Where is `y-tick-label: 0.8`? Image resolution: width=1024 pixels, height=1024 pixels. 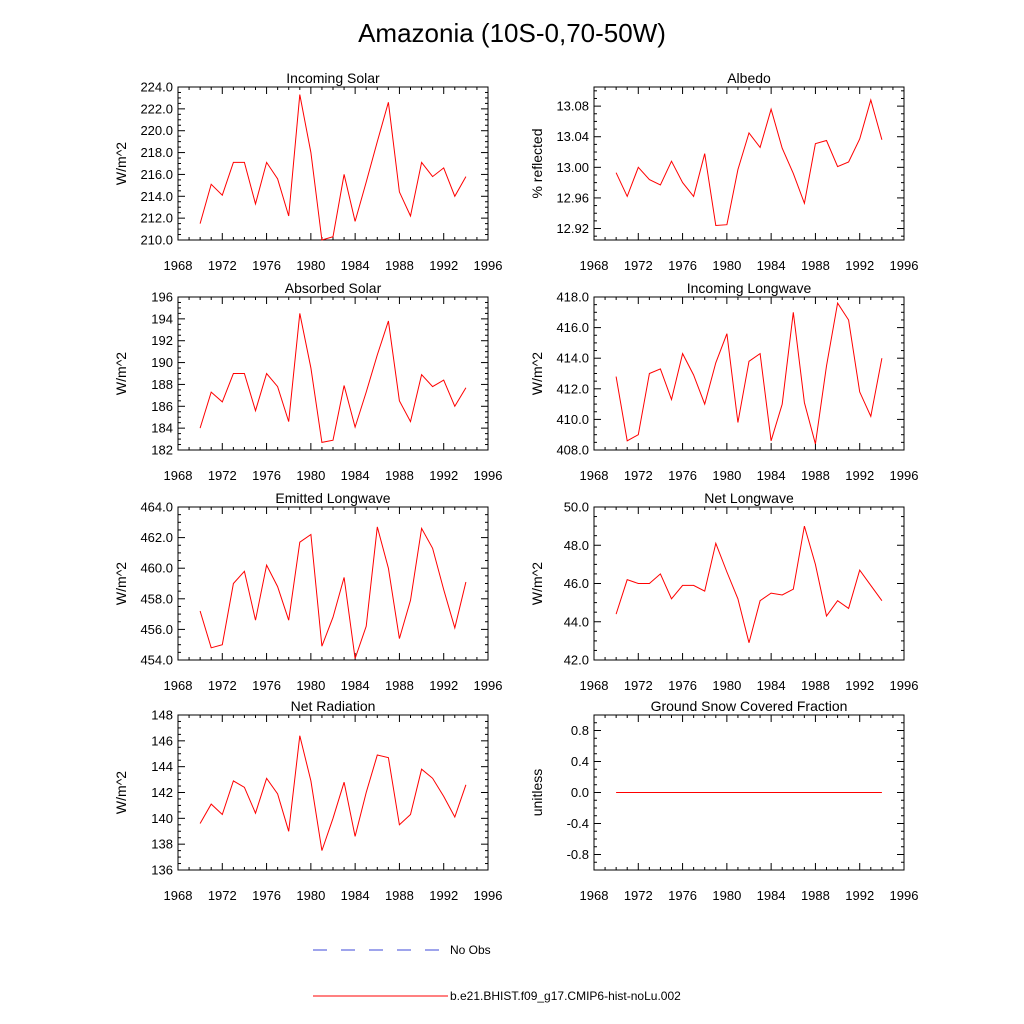 y-tick-label: 0.8 is located at coordinates (580, 730).